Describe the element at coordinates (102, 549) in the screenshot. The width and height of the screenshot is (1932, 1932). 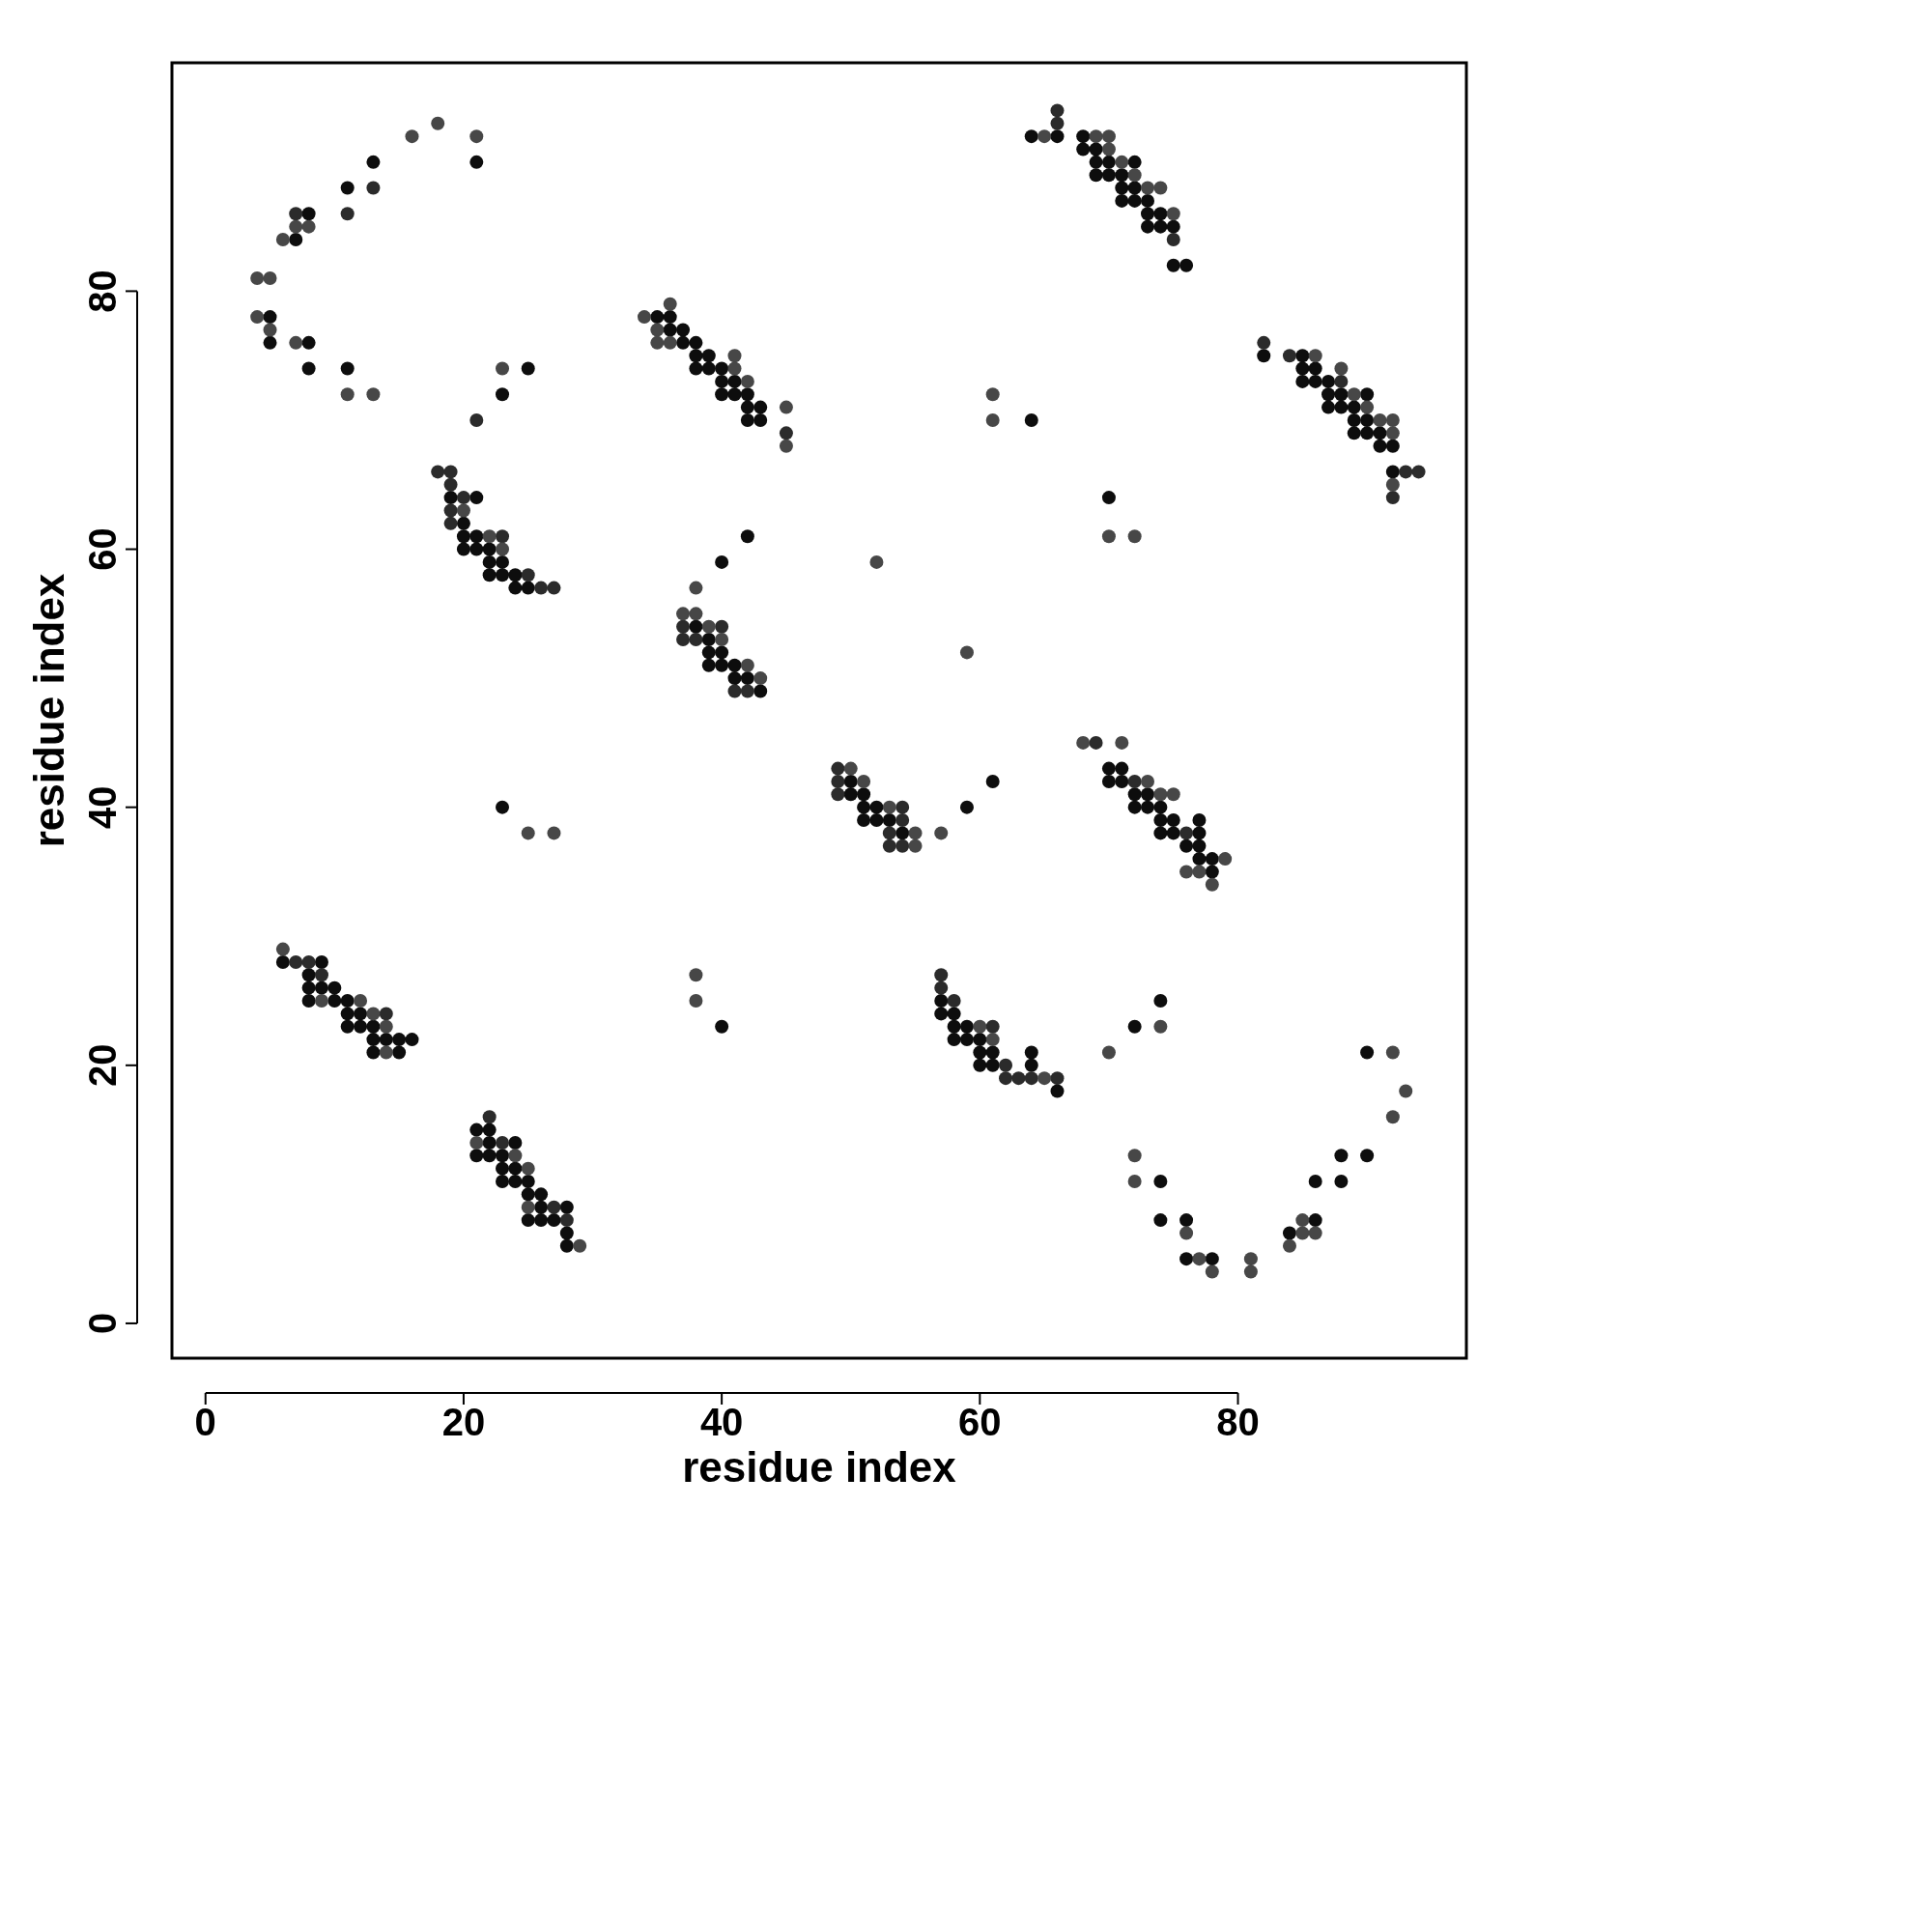
I see `y-tick-label: 60` at that location.